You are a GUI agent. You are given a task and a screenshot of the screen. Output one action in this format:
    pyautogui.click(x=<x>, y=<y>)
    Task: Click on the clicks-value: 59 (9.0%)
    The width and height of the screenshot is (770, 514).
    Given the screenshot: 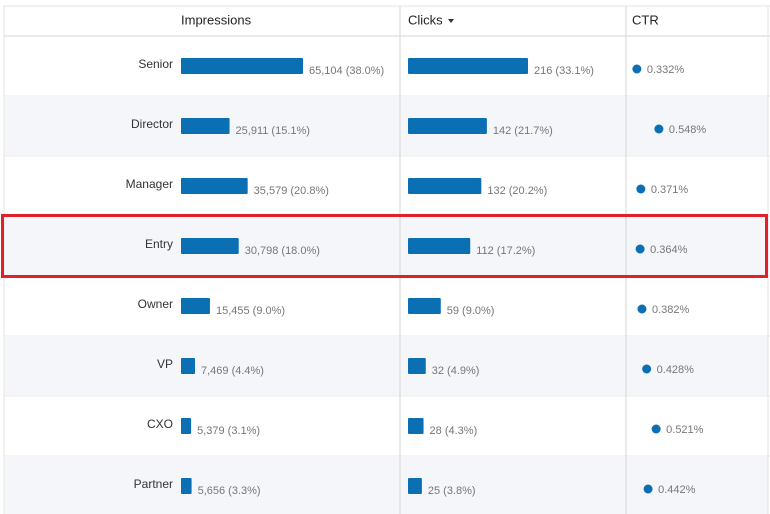 What is the action you would take?
    pyautogui.click(x=471, y=311)
    